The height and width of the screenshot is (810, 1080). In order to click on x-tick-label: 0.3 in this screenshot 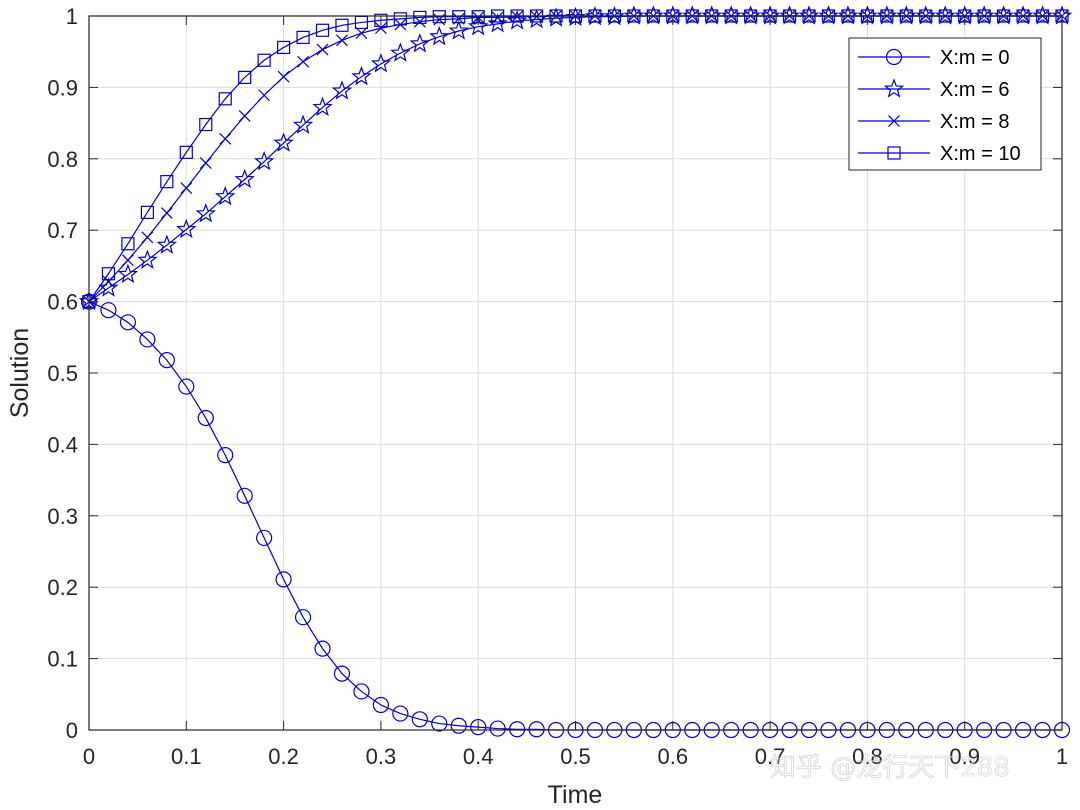, I will do `click(381, 756)`.